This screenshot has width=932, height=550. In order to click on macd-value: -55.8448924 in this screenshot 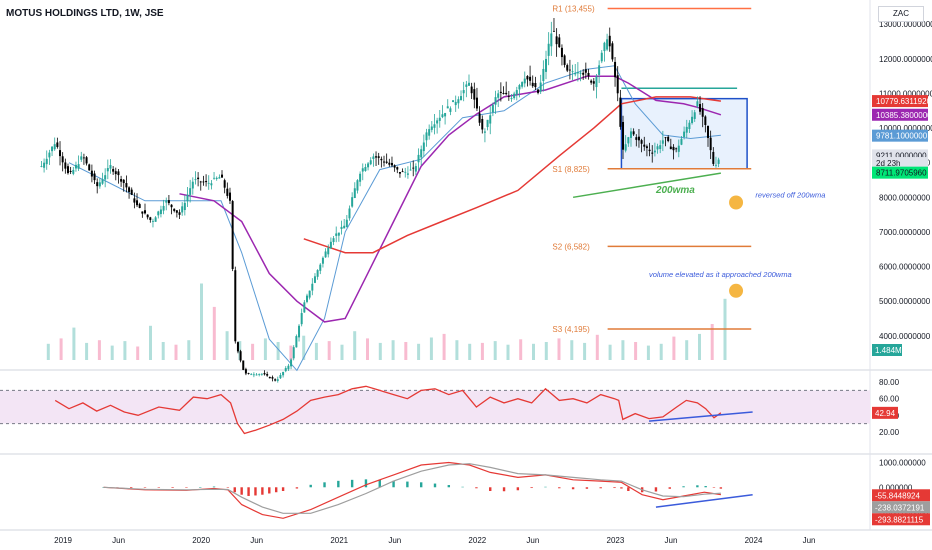, I will do `click(897, 495)`.